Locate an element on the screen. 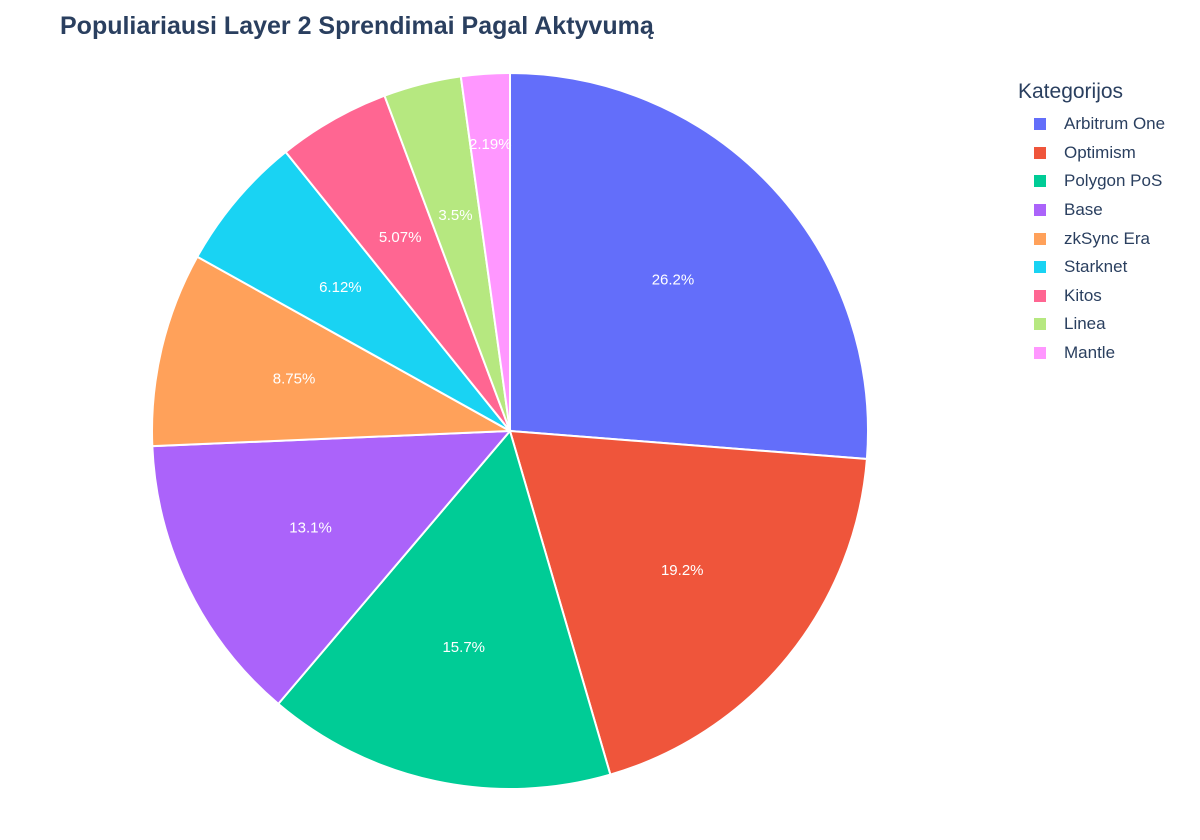  legend-item-mantle: Mantle is located at coordinates (1091, 353).